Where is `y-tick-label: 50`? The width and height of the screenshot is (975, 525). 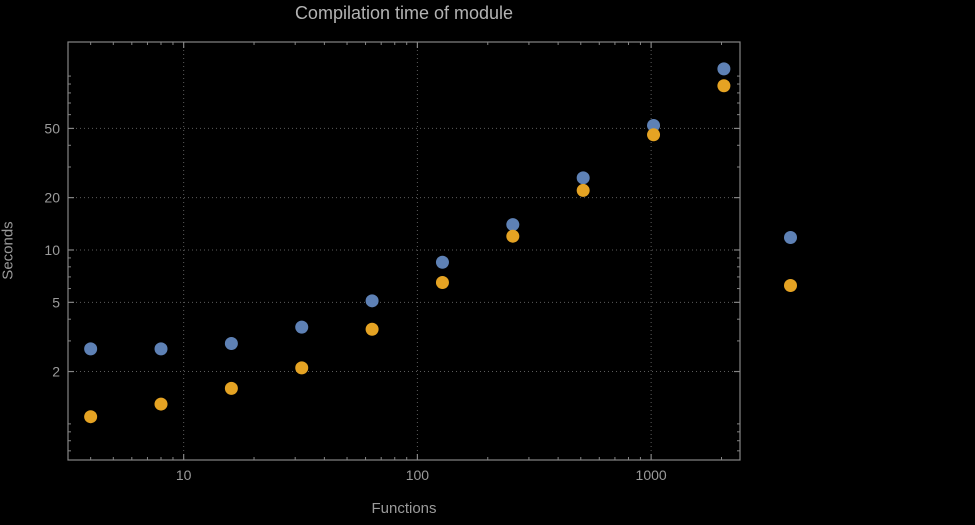
y-tick-label: 50 is located at coordinates (52, 128).